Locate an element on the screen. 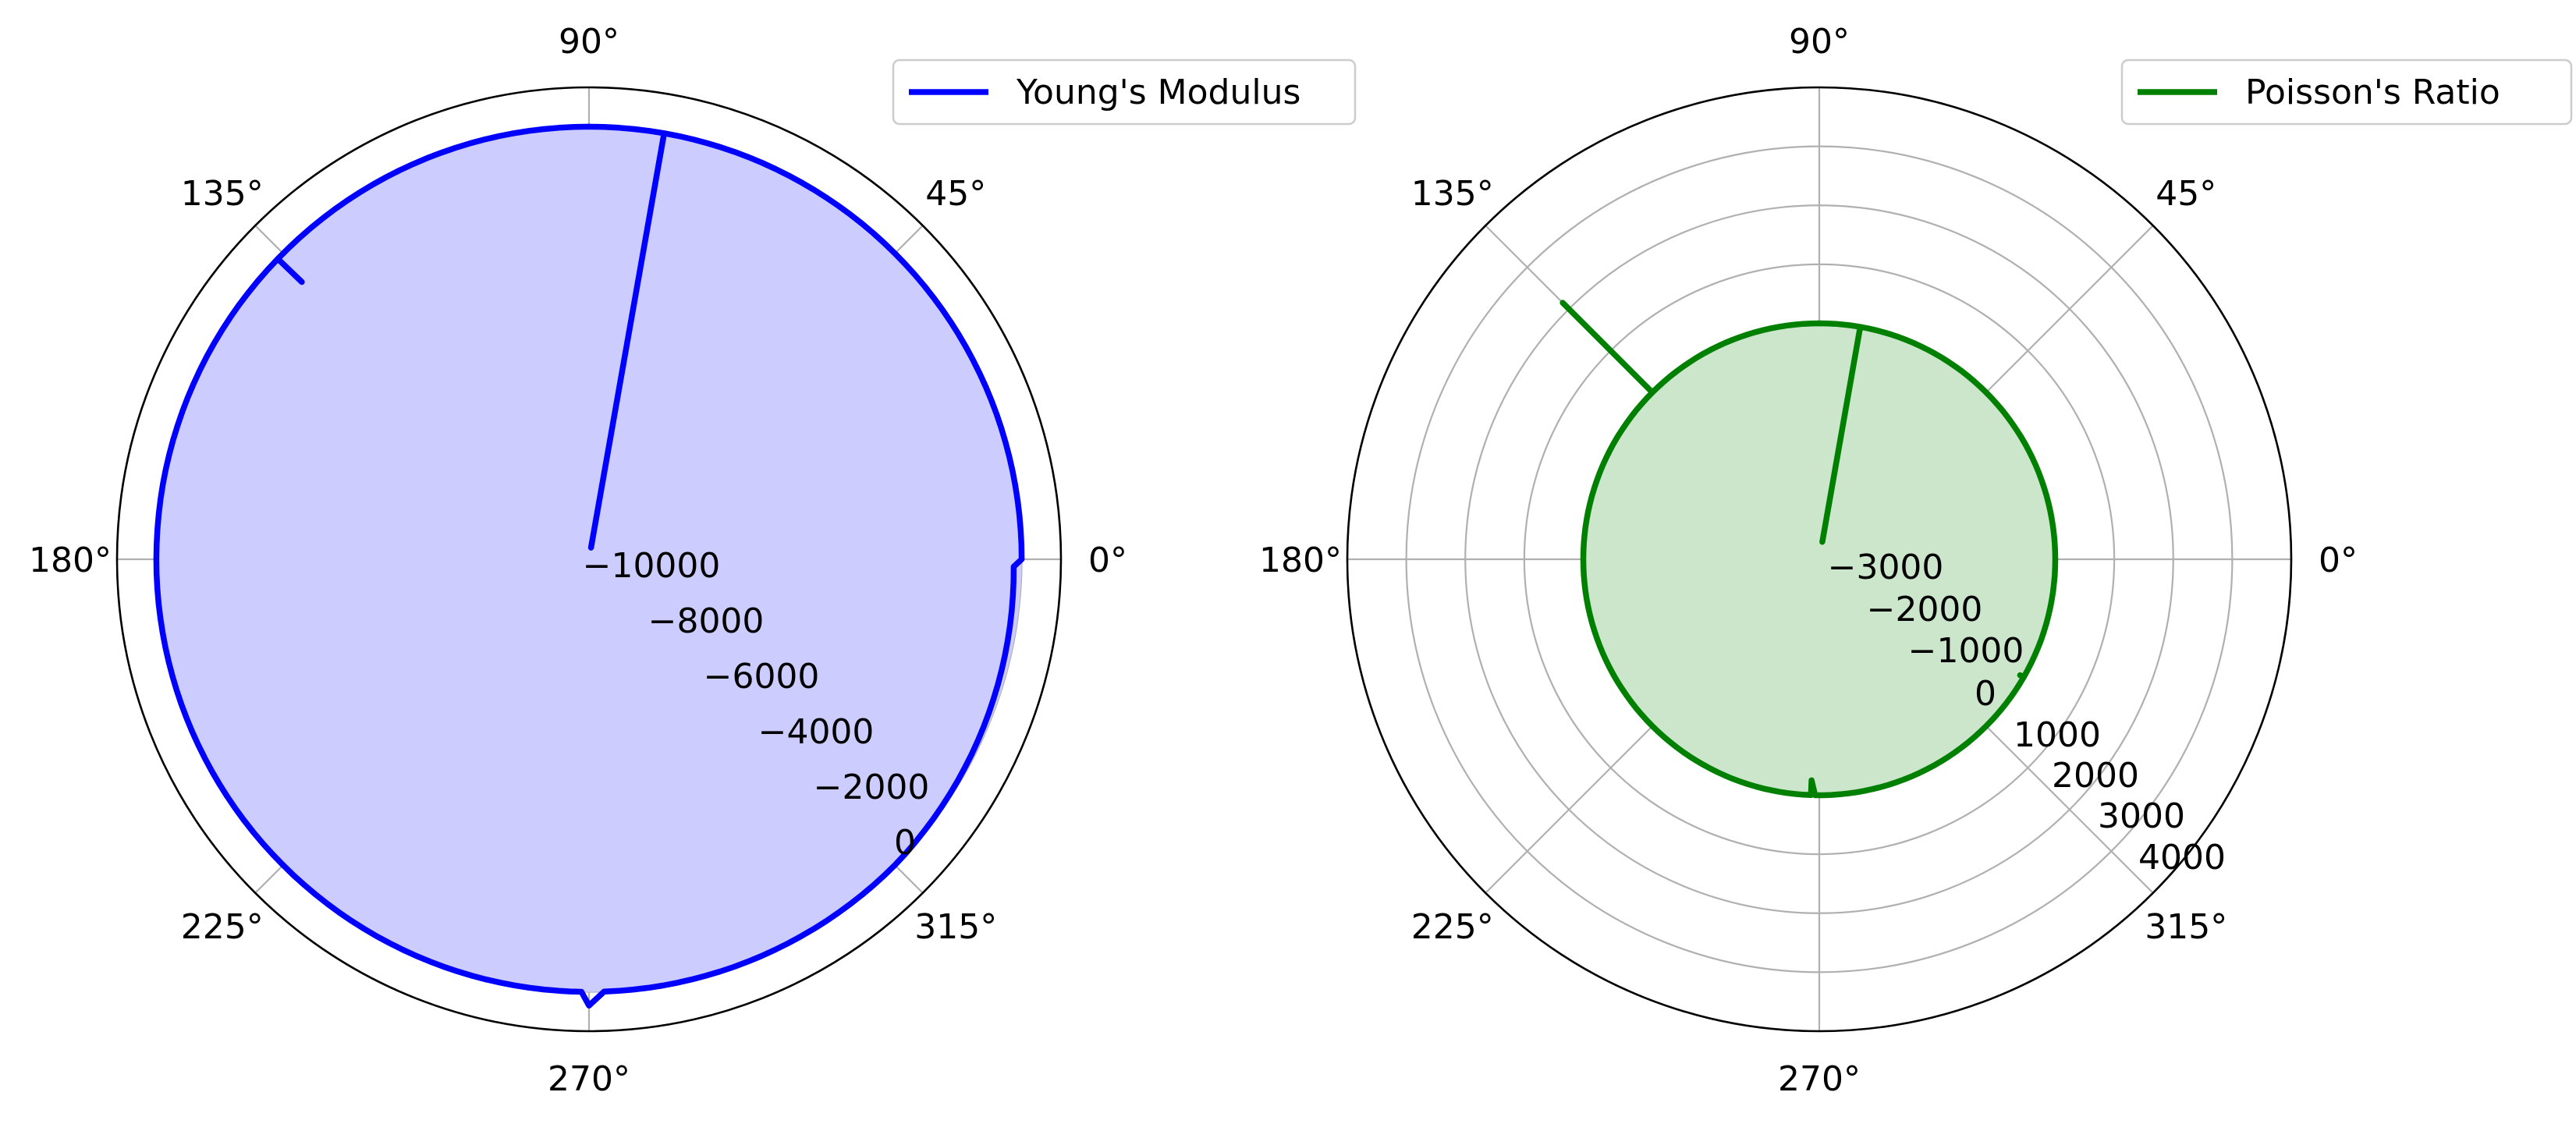 The image size is (2576, 1124). r-tick-label: −1000 is located at coordinates (1966, 651).